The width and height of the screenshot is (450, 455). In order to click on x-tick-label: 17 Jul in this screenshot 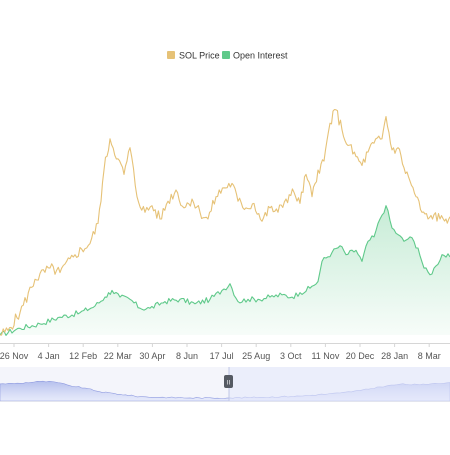, I will do `click(222, 356)`.